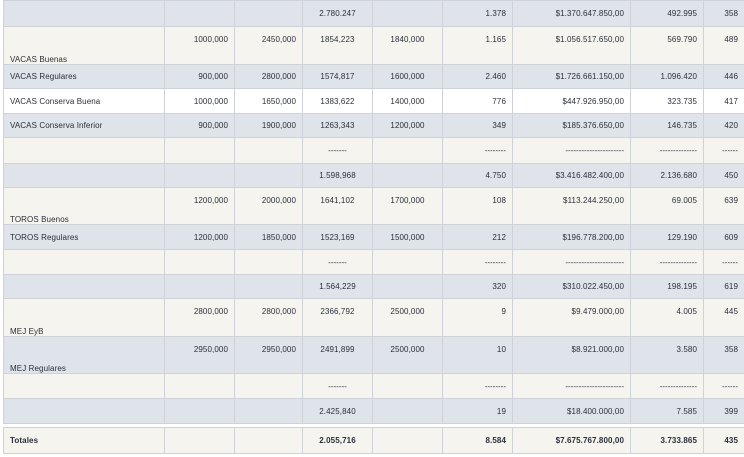 The width and height of the screenshot is (744, 457). I want to click on cell-c8: 446, so click(723, 76).